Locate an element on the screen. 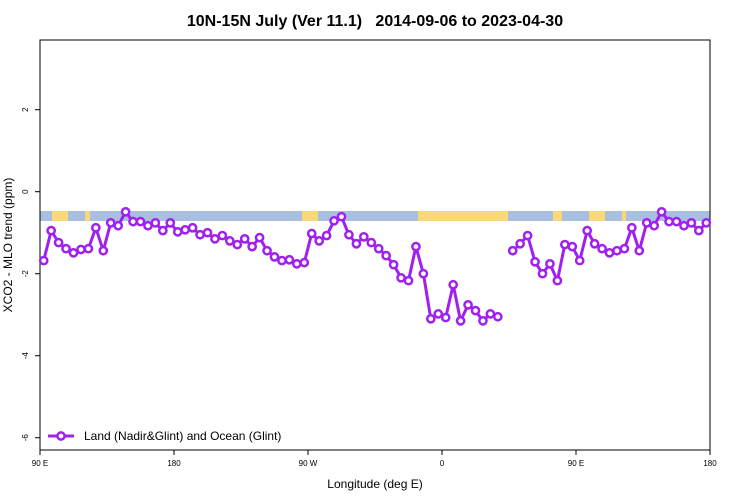 The width and height of the screenshot is (750, 500). y-tick-label: 0 is located at coordinates (25, 191).